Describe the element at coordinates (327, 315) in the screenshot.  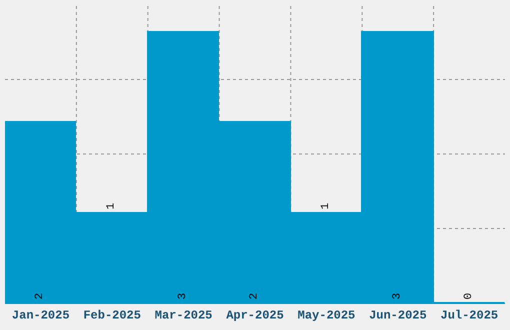
I see `x-tick-label: May-2025` at that location.